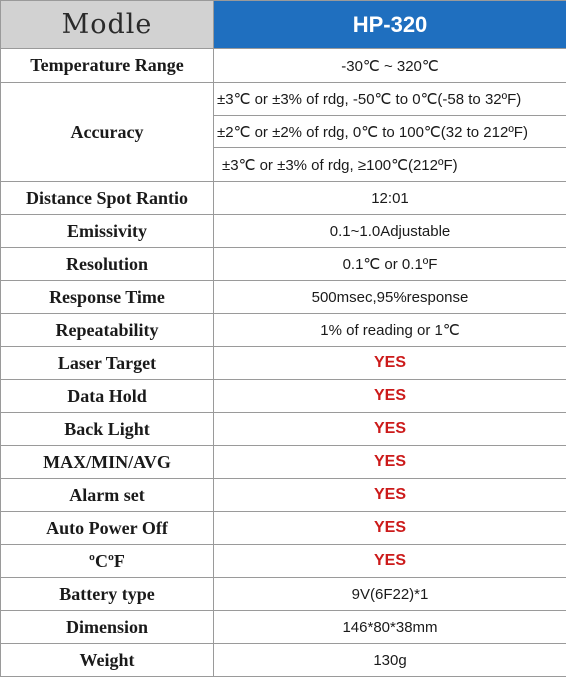 This screenshot has width=566, height=677. I want to click on row-label: ºCºF, so click(107, 561).